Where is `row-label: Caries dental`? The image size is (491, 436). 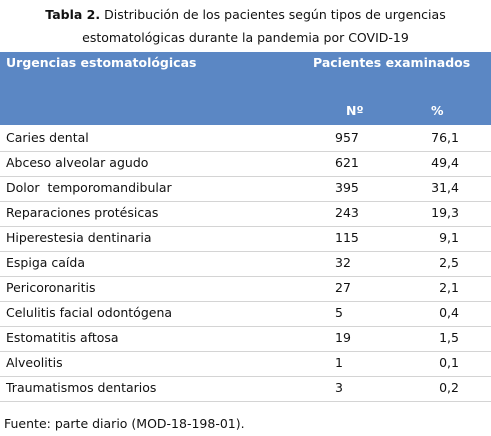
row-label: Caries dental is located at coordinates (47, 137).